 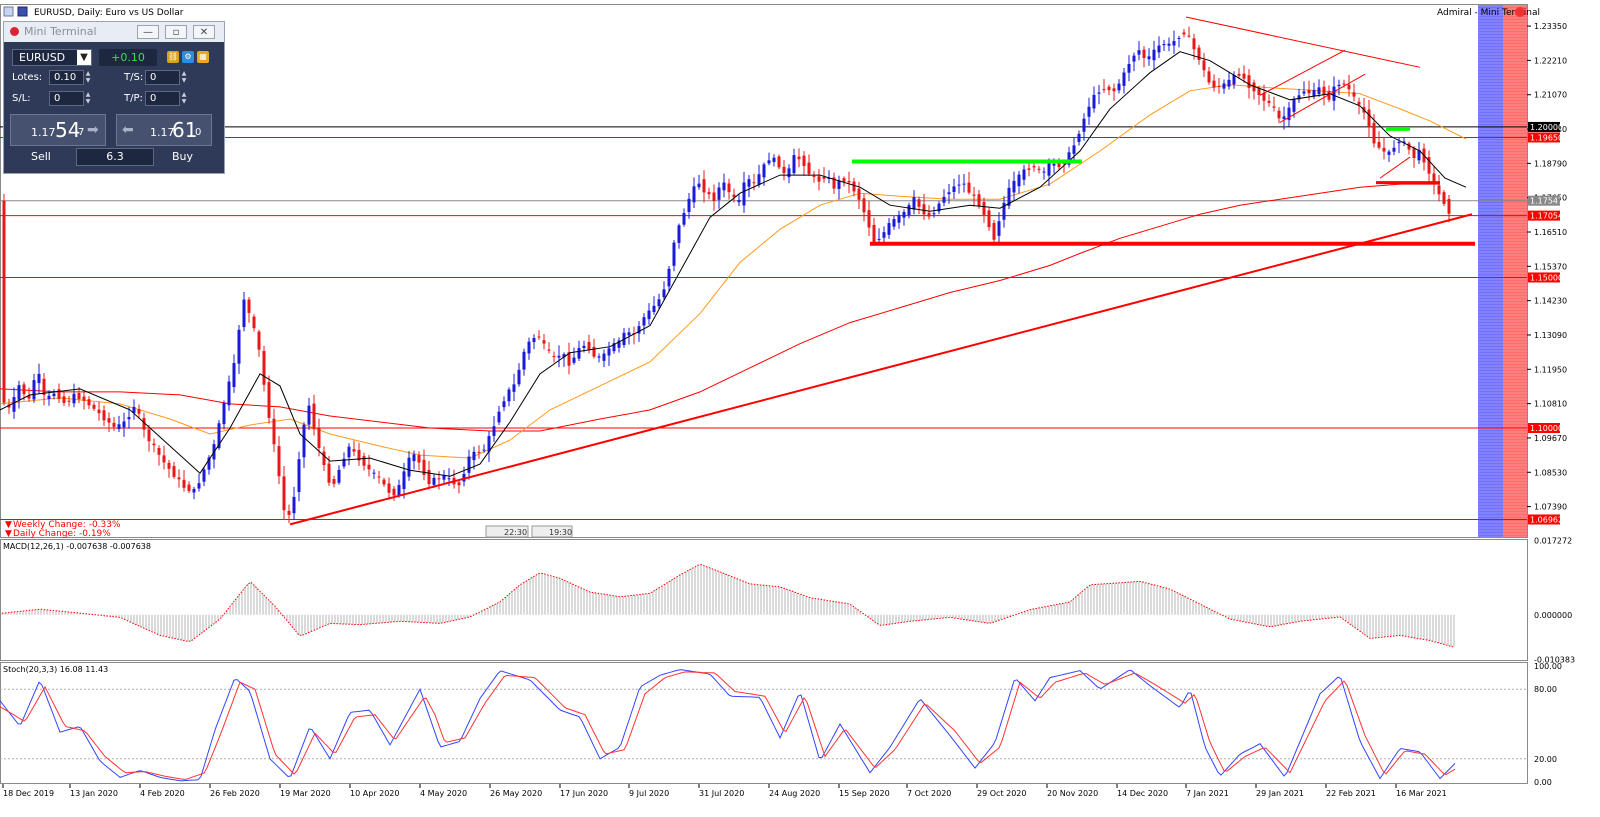 I want to click on sl-input: 0, so click(x=66, y=98).